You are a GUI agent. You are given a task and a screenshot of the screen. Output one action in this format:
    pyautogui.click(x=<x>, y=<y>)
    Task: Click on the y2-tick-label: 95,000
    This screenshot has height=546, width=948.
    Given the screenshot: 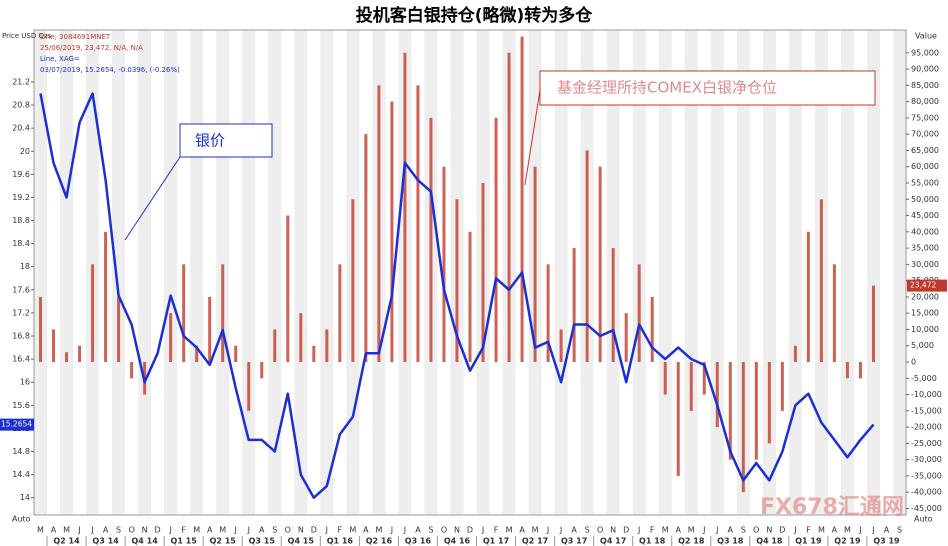 What is the action you would take?
    pyautogui.click(x=925, y=52)
    